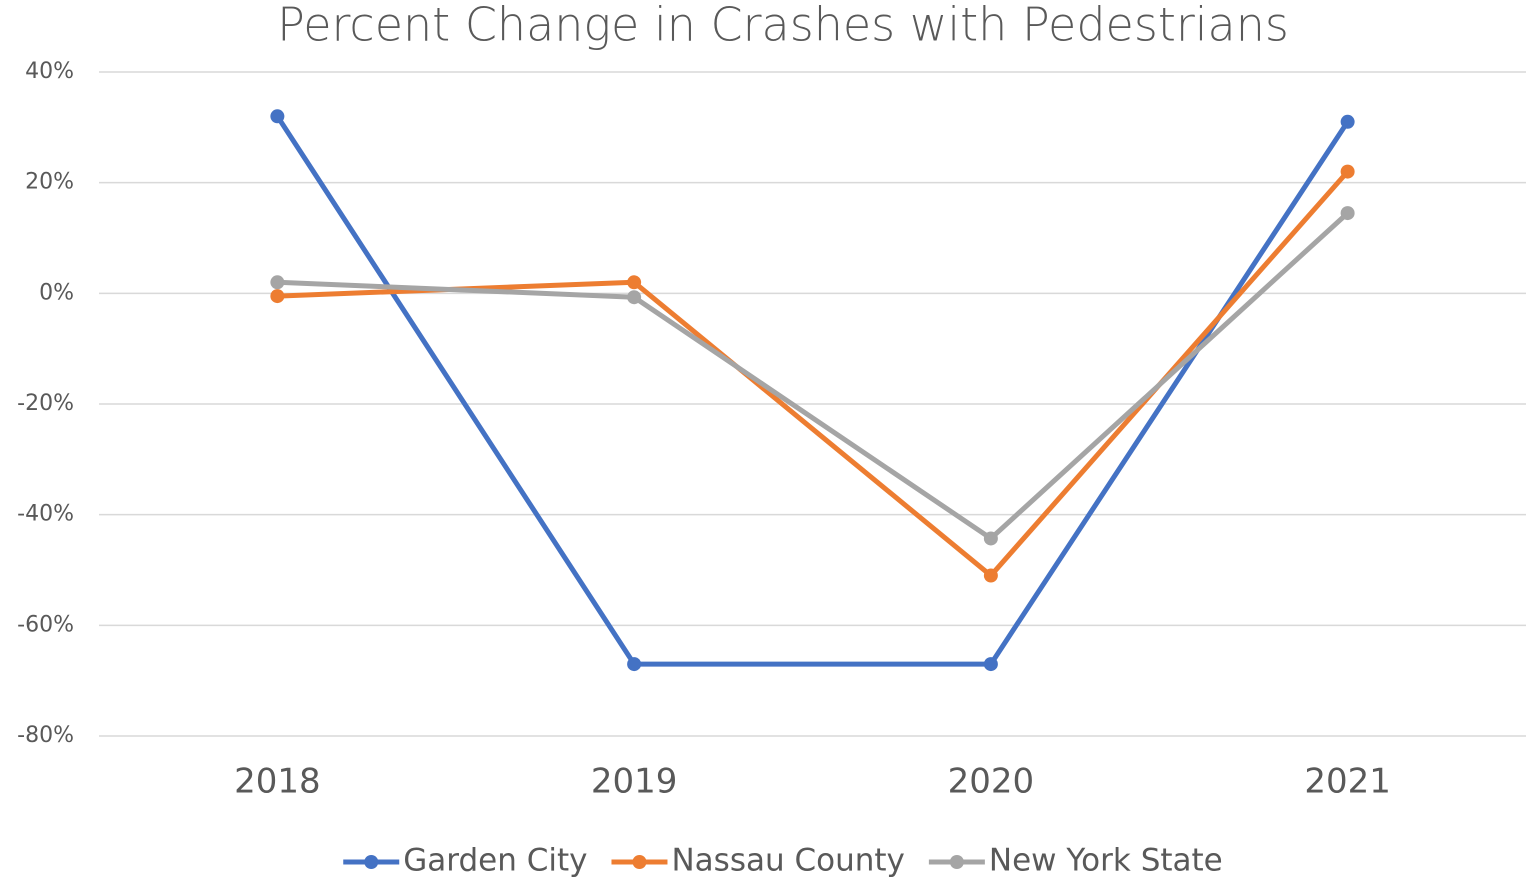 This screenshot has width=1526, height=880. I want to click on y-tick-label: 40%, so click(49, 71).